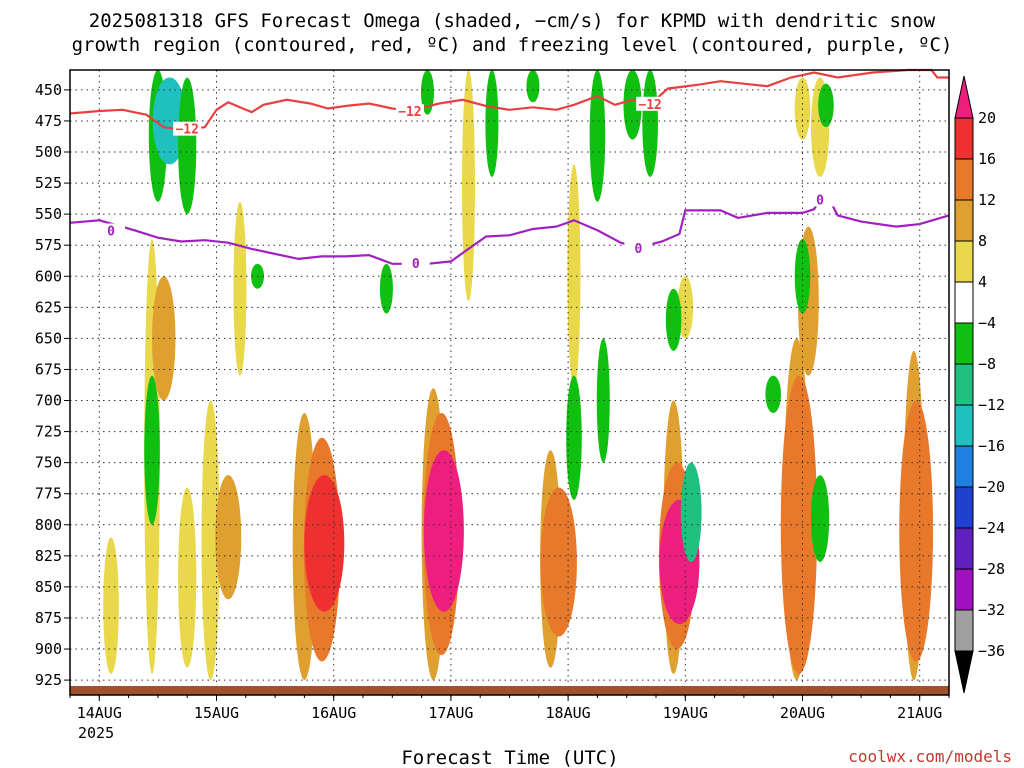 The image size is (1024, 768). What do you see at coordinates (509, 708) in the screenshot?
I see `x-axis-time: 14AUG 15AUG 16AUG 17AUG 18AUG 19AUG 20AUG 21AUG` at bounding box center [509, 708].